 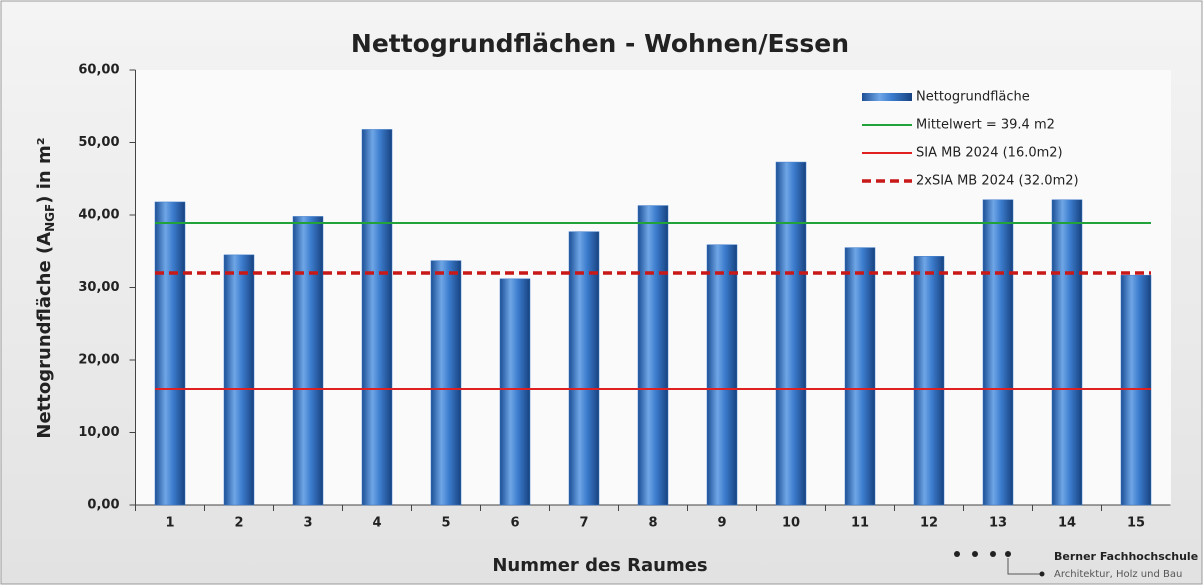 I want to click on y-axis-title: Nettogrundfläche (ANGF) in m², so click(x=45, y=287).